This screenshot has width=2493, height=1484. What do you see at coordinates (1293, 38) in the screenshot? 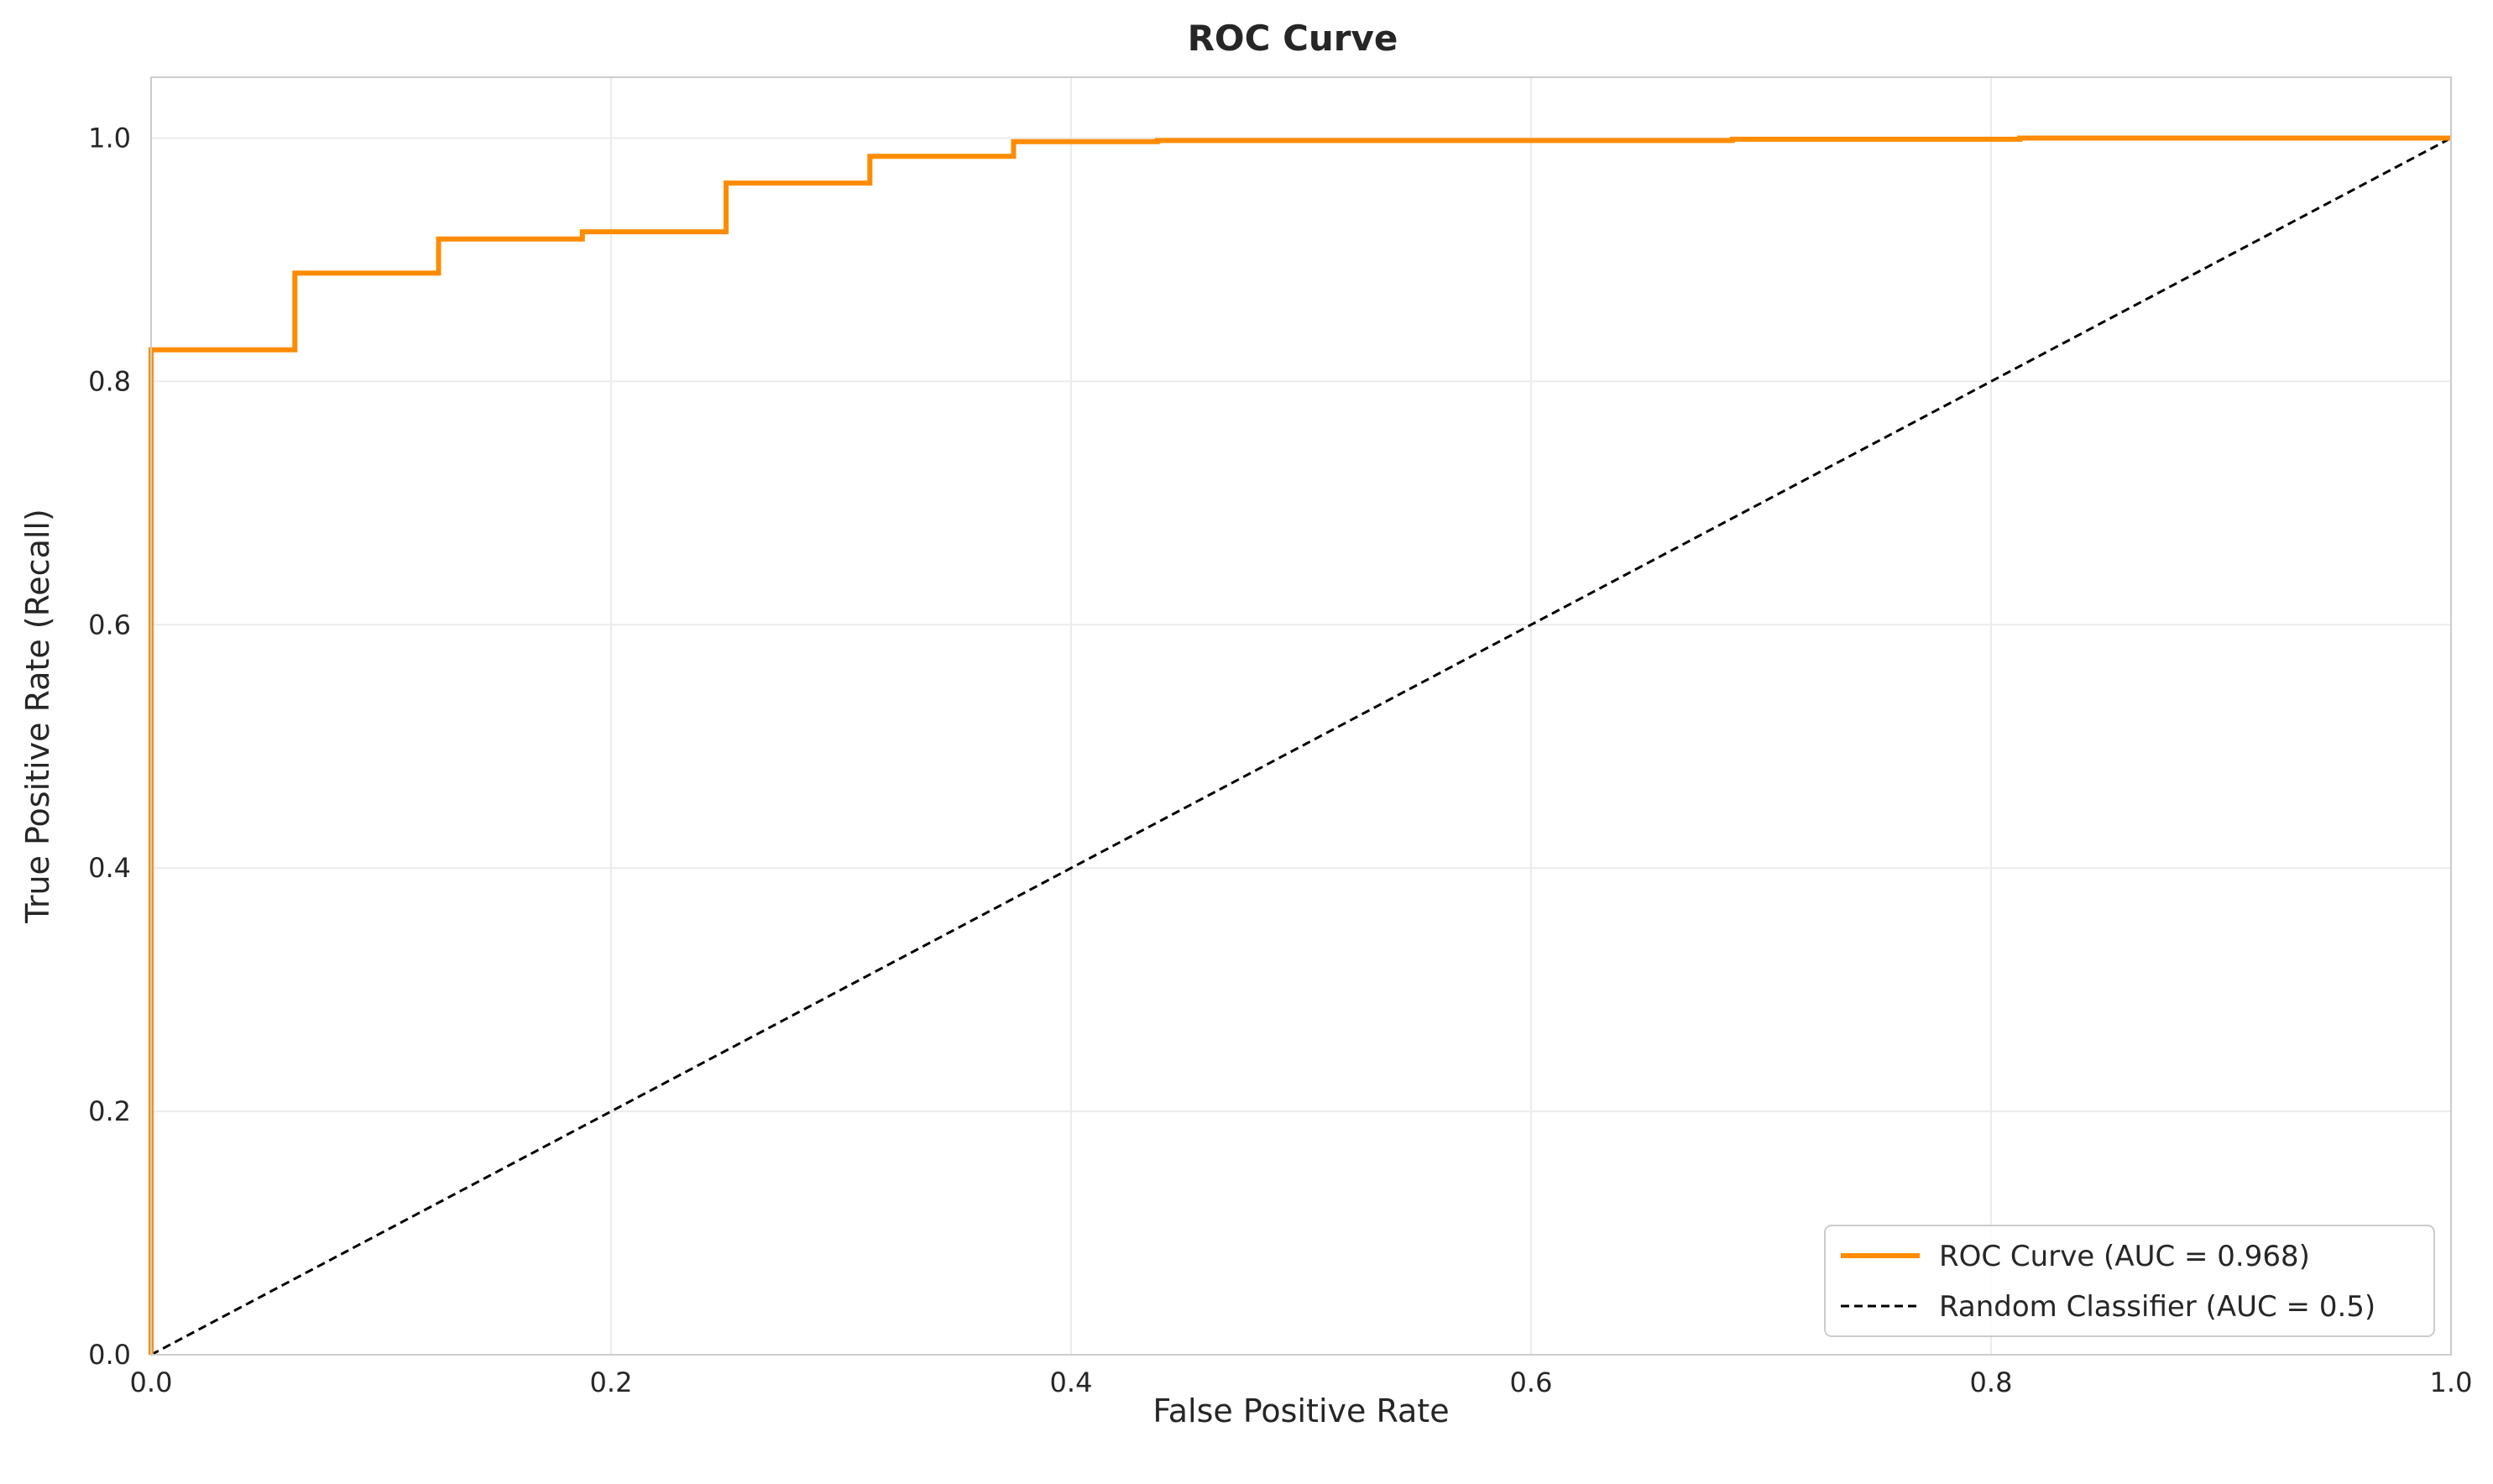
I see `chart-title: ROC Curve` at bounding box center [1293, 38].